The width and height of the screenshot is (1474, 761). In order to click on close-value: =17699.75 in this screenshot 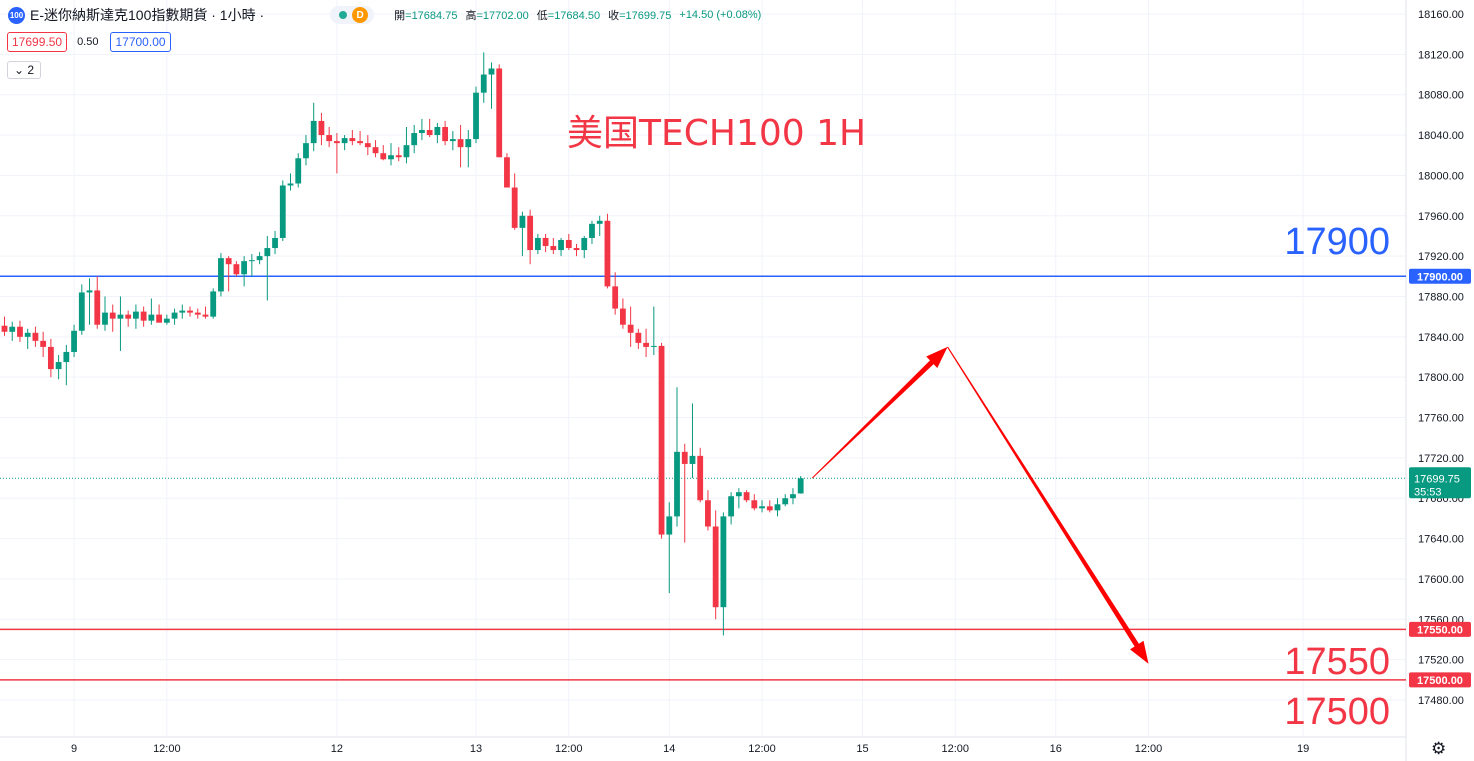, I will do `click(645, 16)`.